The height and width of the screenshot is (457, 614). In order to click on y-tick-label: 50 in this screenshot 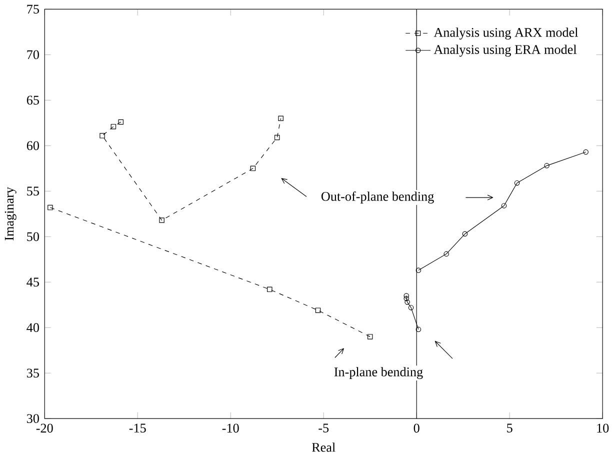, I will do `click(33, 237)`.